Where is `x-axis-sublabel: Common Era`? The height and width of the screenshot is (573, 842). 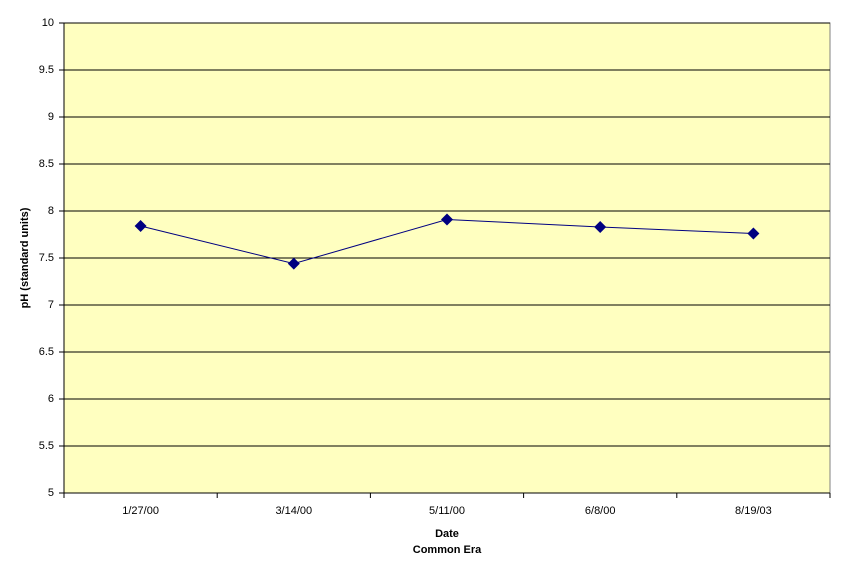
x-axis-sublabel: Common Era is located at coordinates (447, 550).